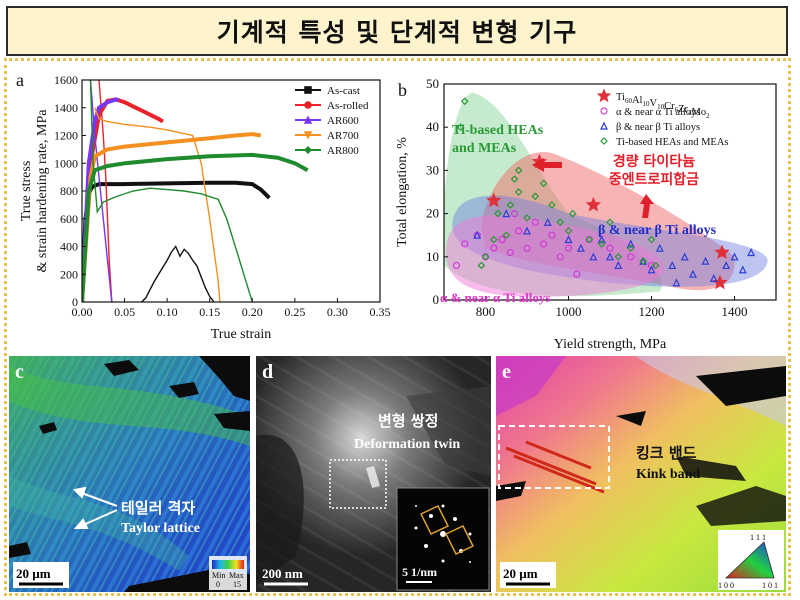 The image size is (800, 600). Describe the element at coordinates (520, 573) in the screenshot. I see `panel-e-scale-text: 20 µm` at that location.